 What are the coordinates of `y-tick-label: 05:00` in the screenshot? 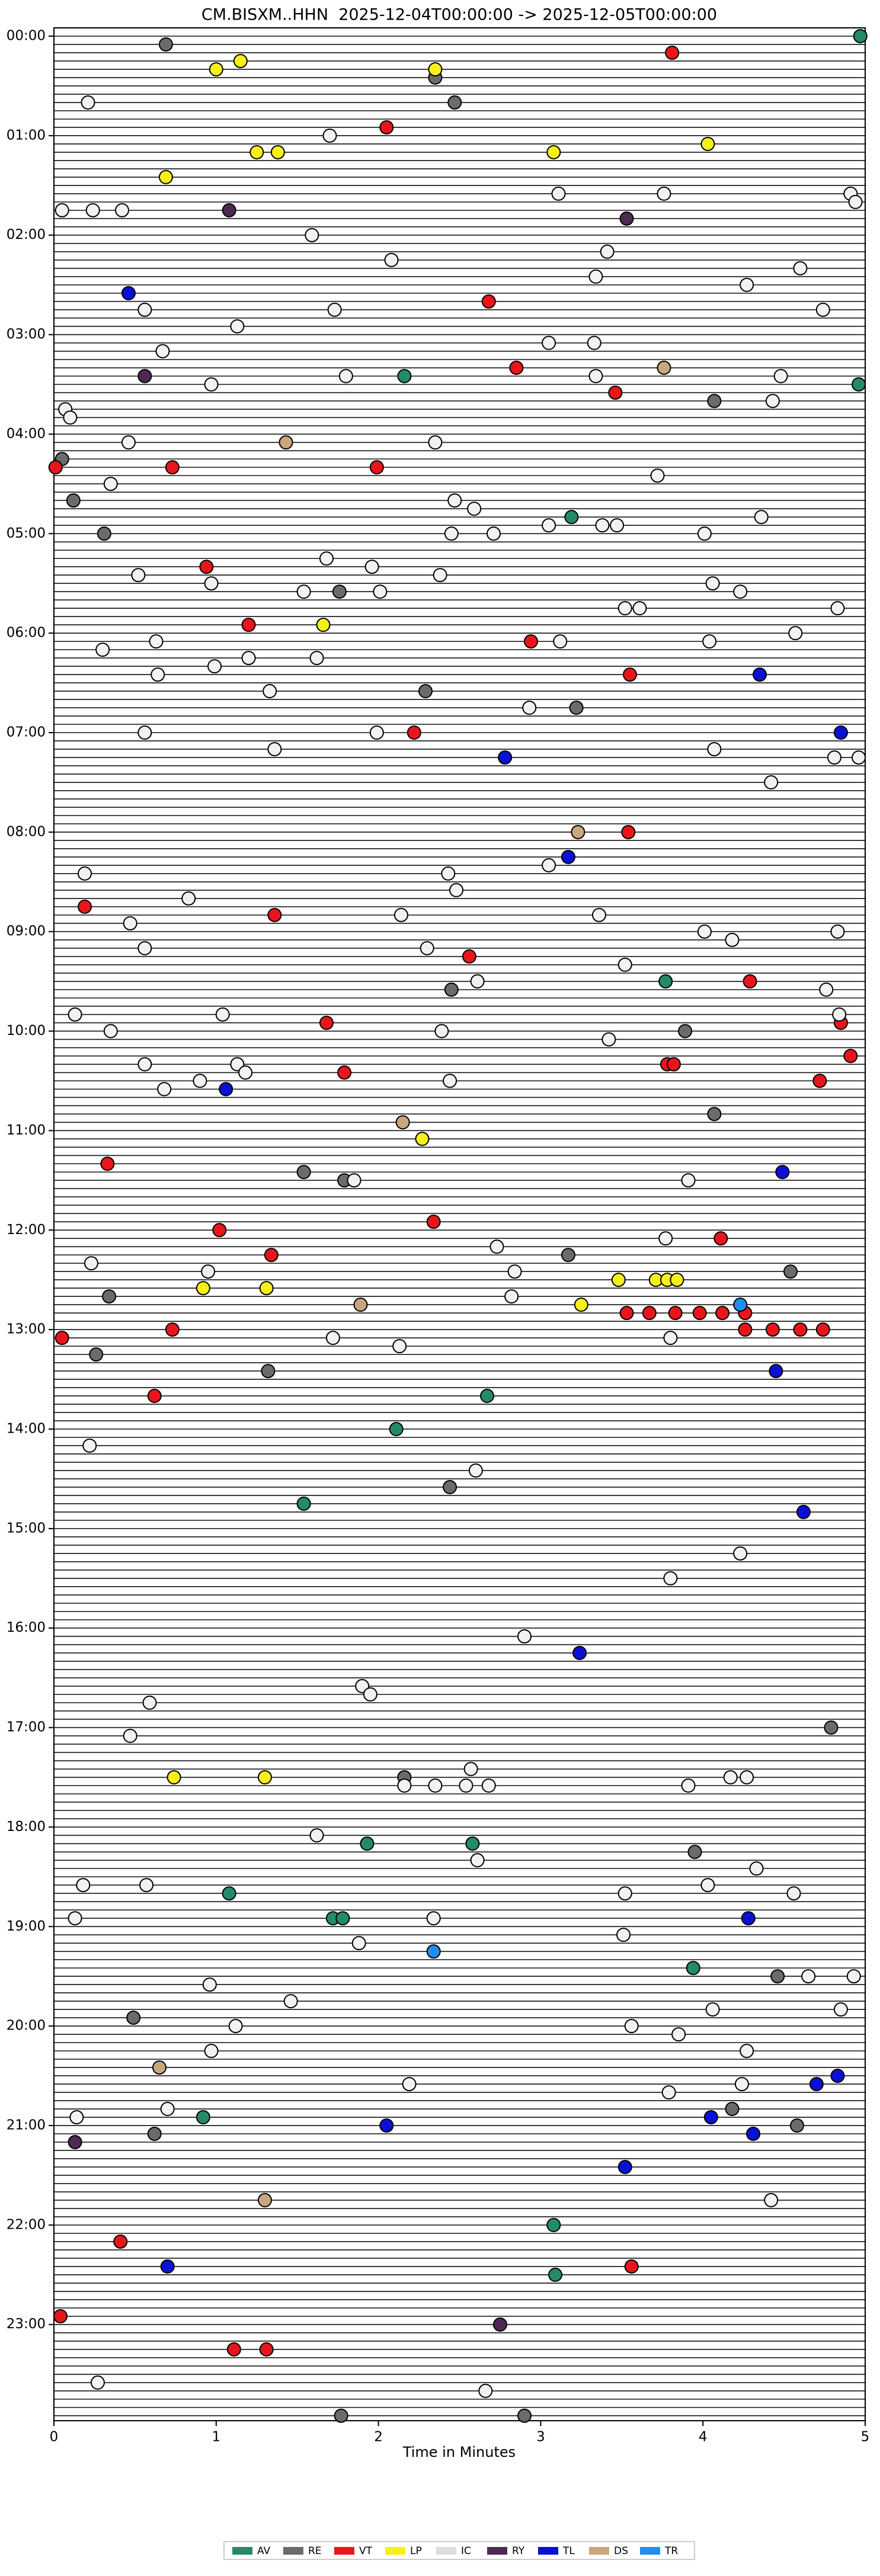 It's located at (26, 533).